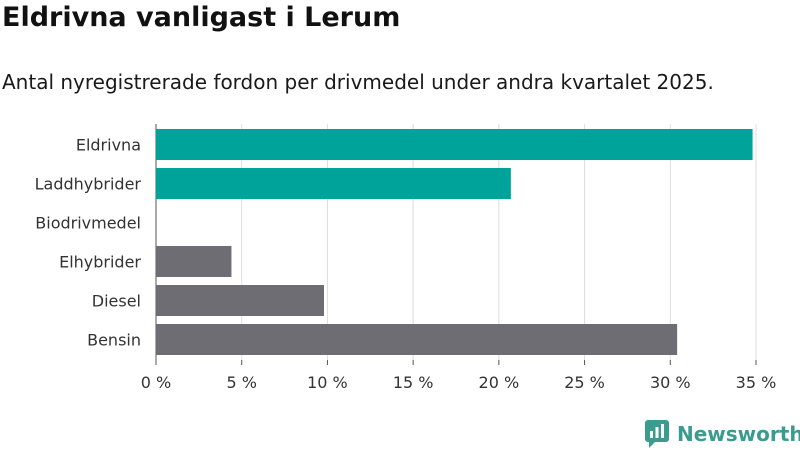 The width and height of the screenshot is (800, 450). Describe the element at coordinates (88, 184) in the screenshot. I see `category-label: Laddhybrider` at that location.